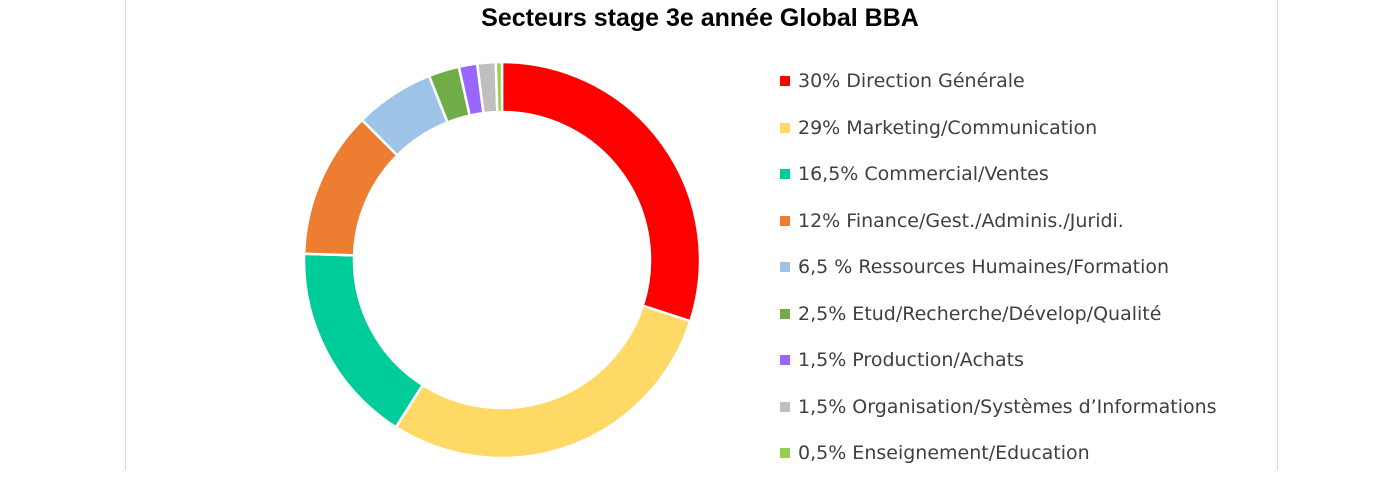  I want to click on legend-item-0: 30% Direction Générale, so click(998, 81).